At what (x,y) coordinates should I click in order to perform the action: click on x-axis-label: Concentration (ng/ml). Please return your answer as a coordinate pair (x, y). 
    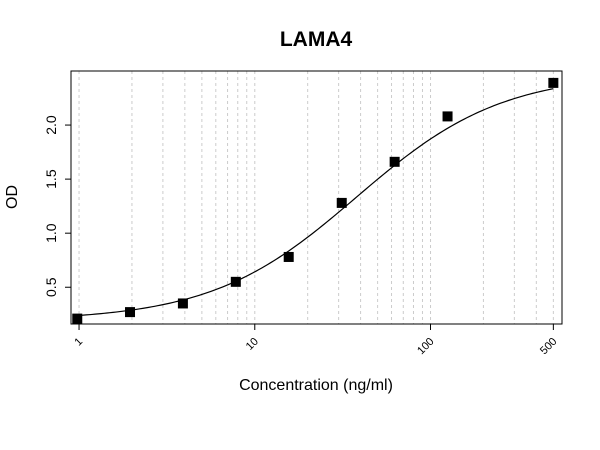
    Looking at the image, I should click on (316, 385).